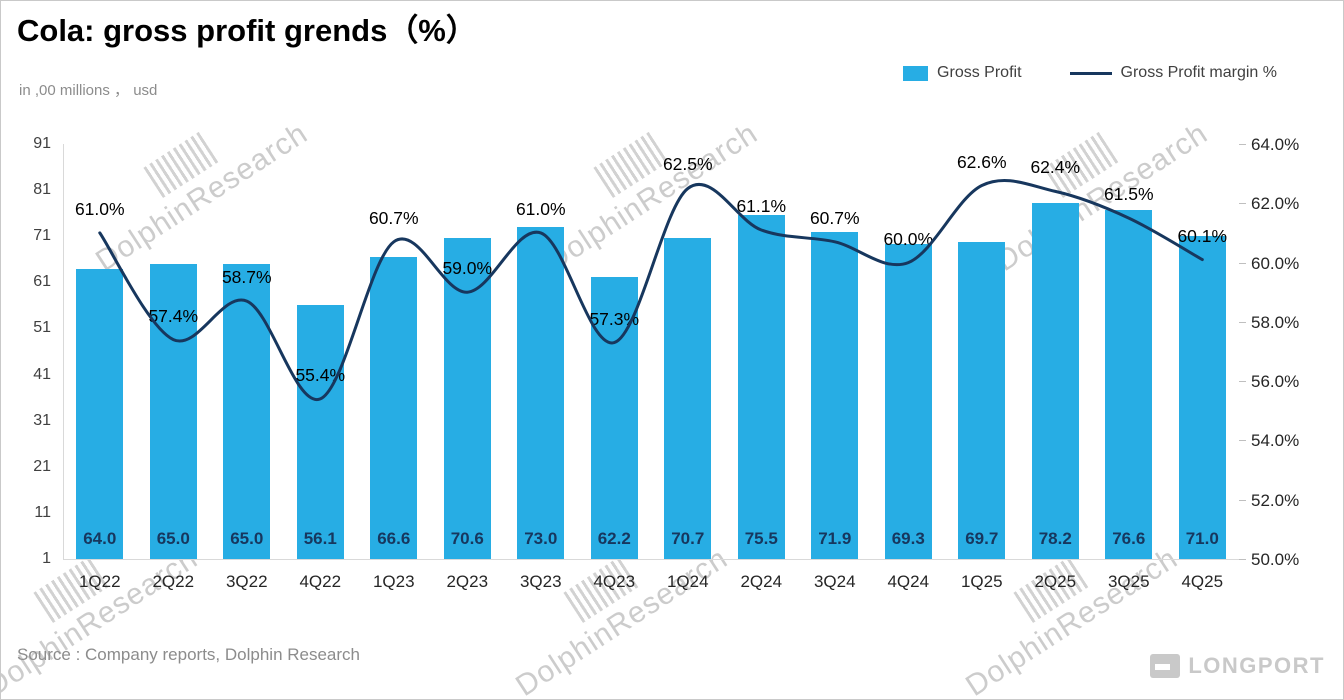 This screenshot has width=1344, height=700. What do you see at coordinates (979, 72) in the screenshot?
I see `legend-bar-label: Gross Profit` at bounding box center [979, 72].